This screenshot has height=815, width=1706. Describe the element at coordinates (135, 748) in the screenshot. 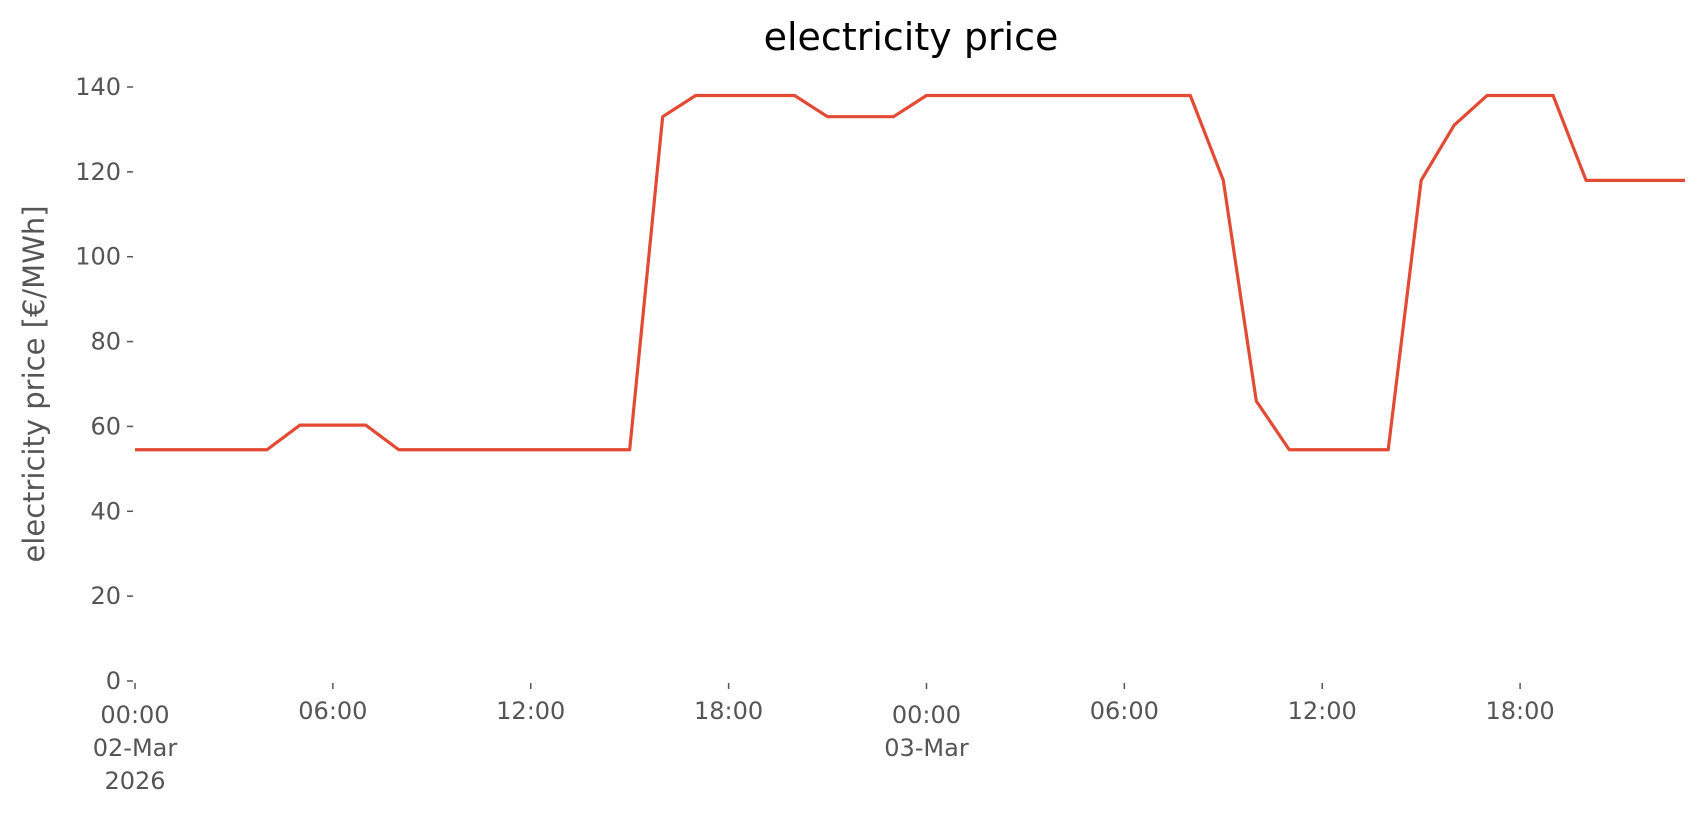

I see `x-tick-label: 00:00 02-Mar 2026` at that location.